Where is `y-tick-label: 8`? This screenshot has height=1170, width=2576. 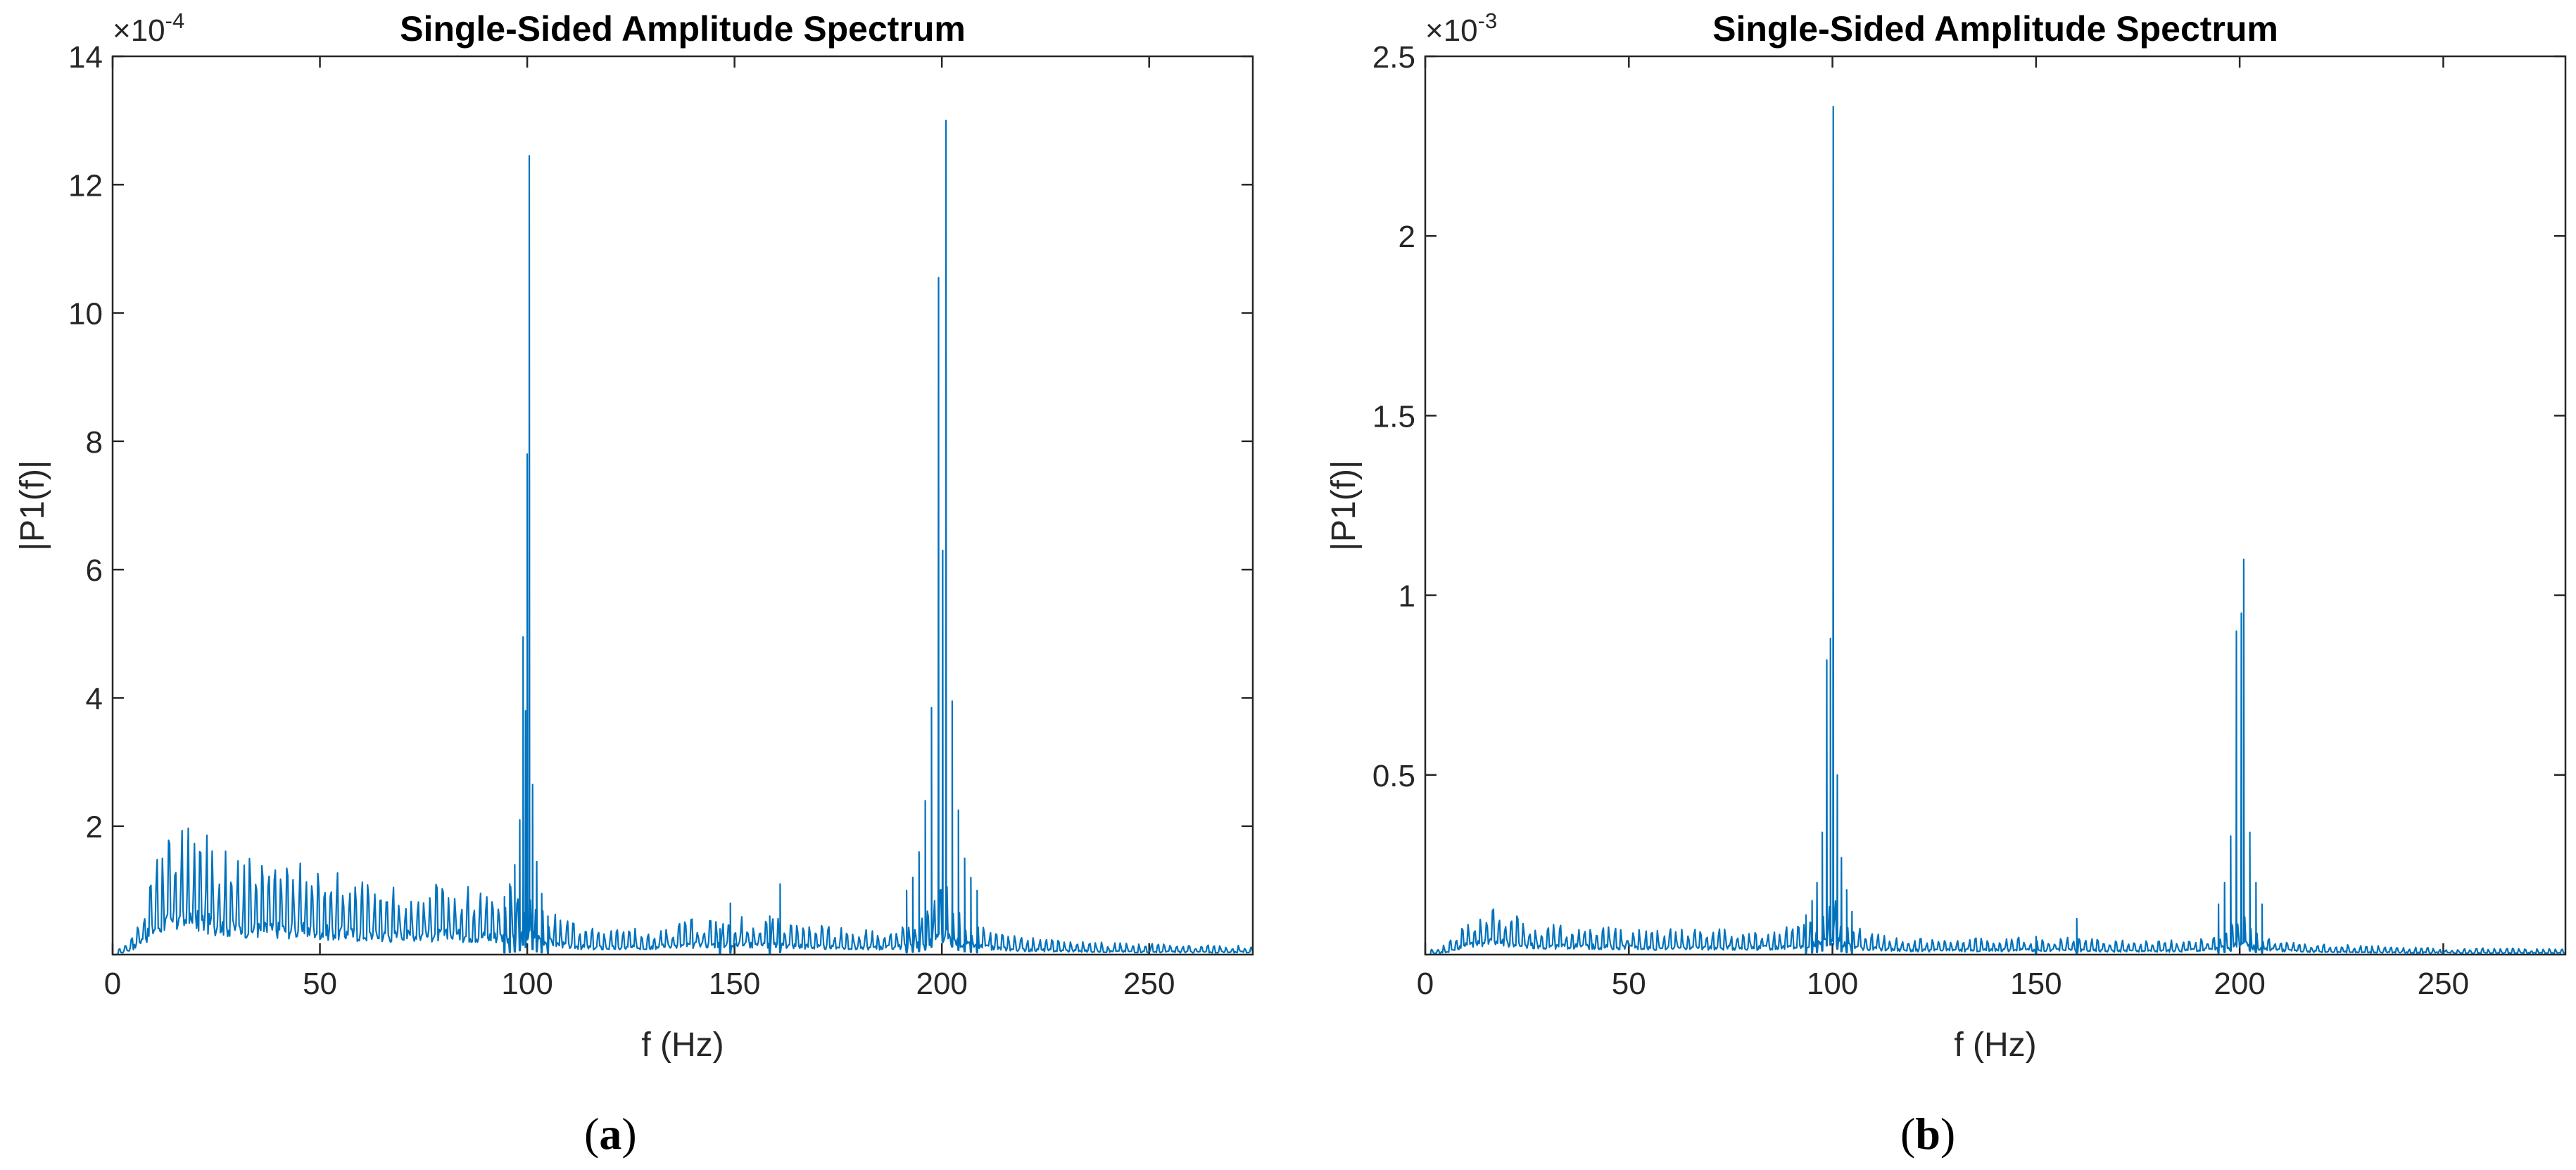
y-tick-label: 8 is located at coordinates (94, 442).